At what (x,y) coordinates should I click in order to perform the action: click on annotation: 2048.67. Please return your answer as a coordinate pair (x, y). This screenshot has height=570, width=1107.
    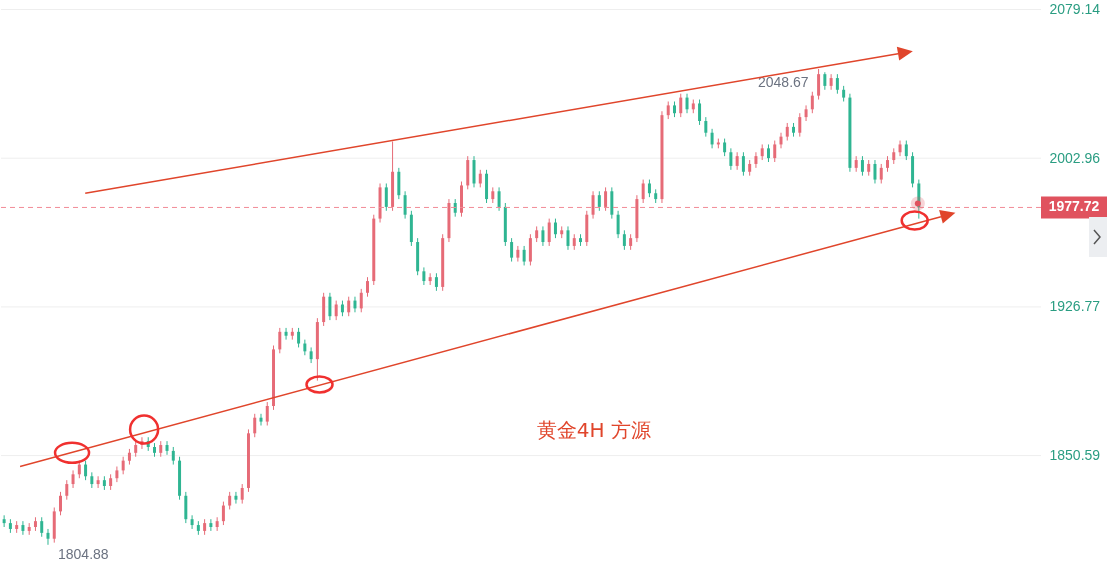
    Looking at the image, I should click on (783, 81).